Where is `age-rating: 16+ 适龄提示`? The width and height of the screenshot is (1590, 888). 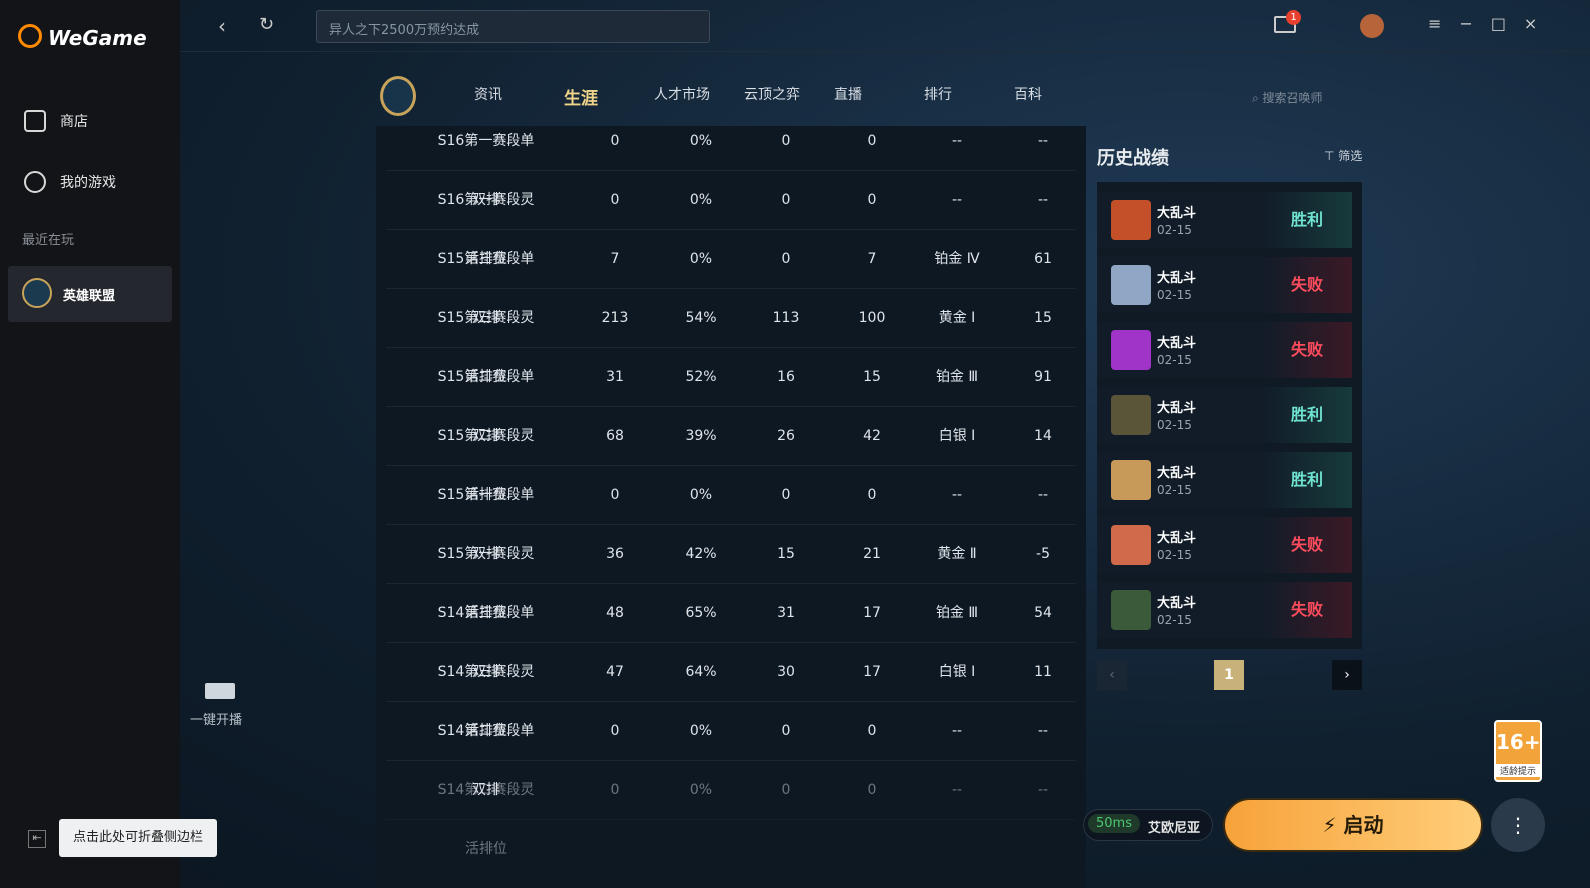
age-rating: 16+ 适龄提示 is located at coordinates (1518, 751).